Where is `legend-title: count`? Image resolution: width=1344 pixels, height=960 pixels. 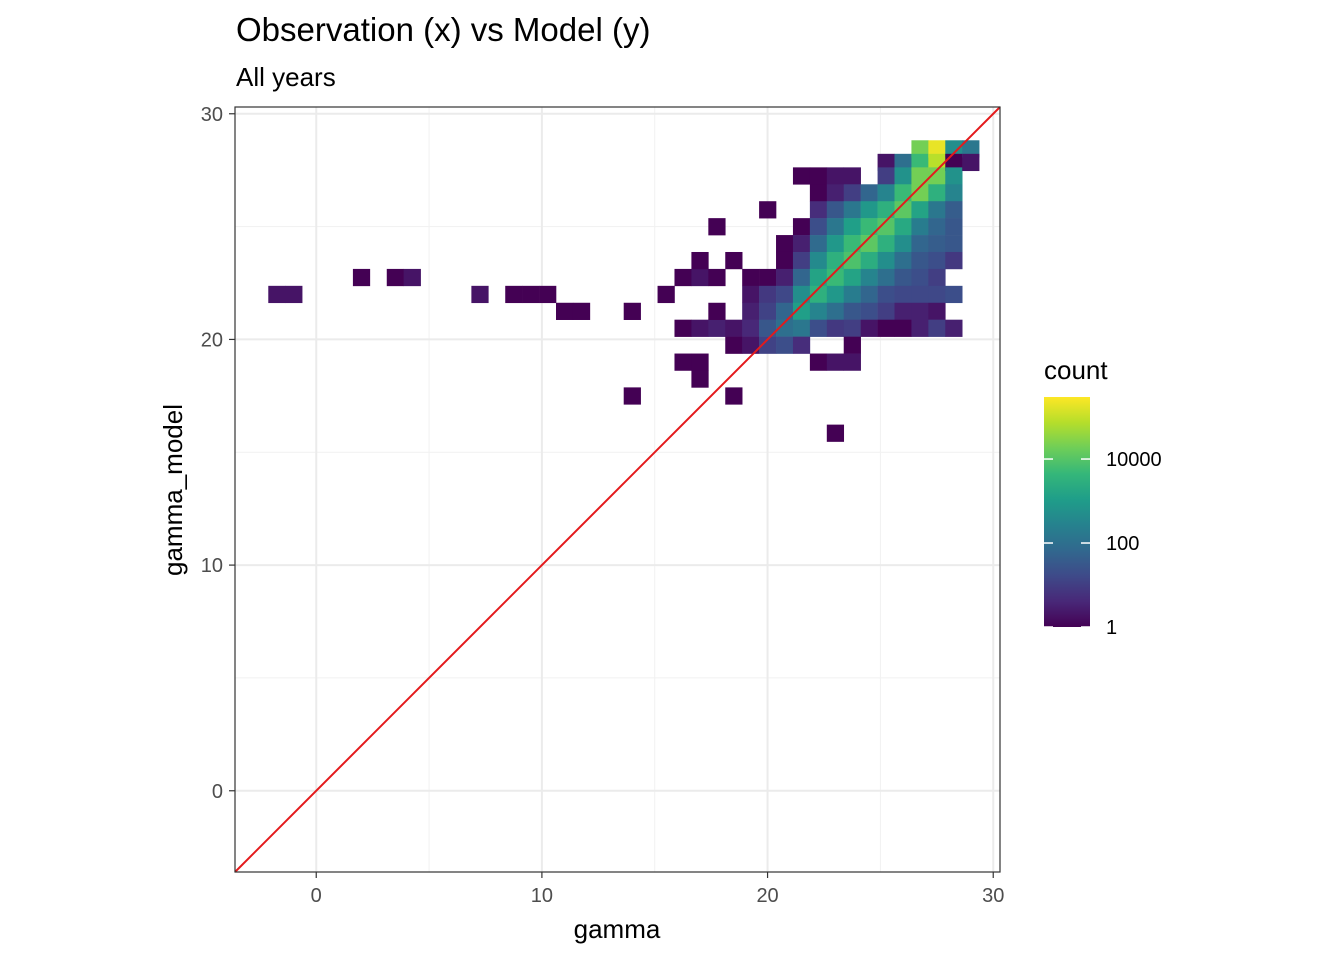
legend-title: count is located at coordinates (1076, 370).